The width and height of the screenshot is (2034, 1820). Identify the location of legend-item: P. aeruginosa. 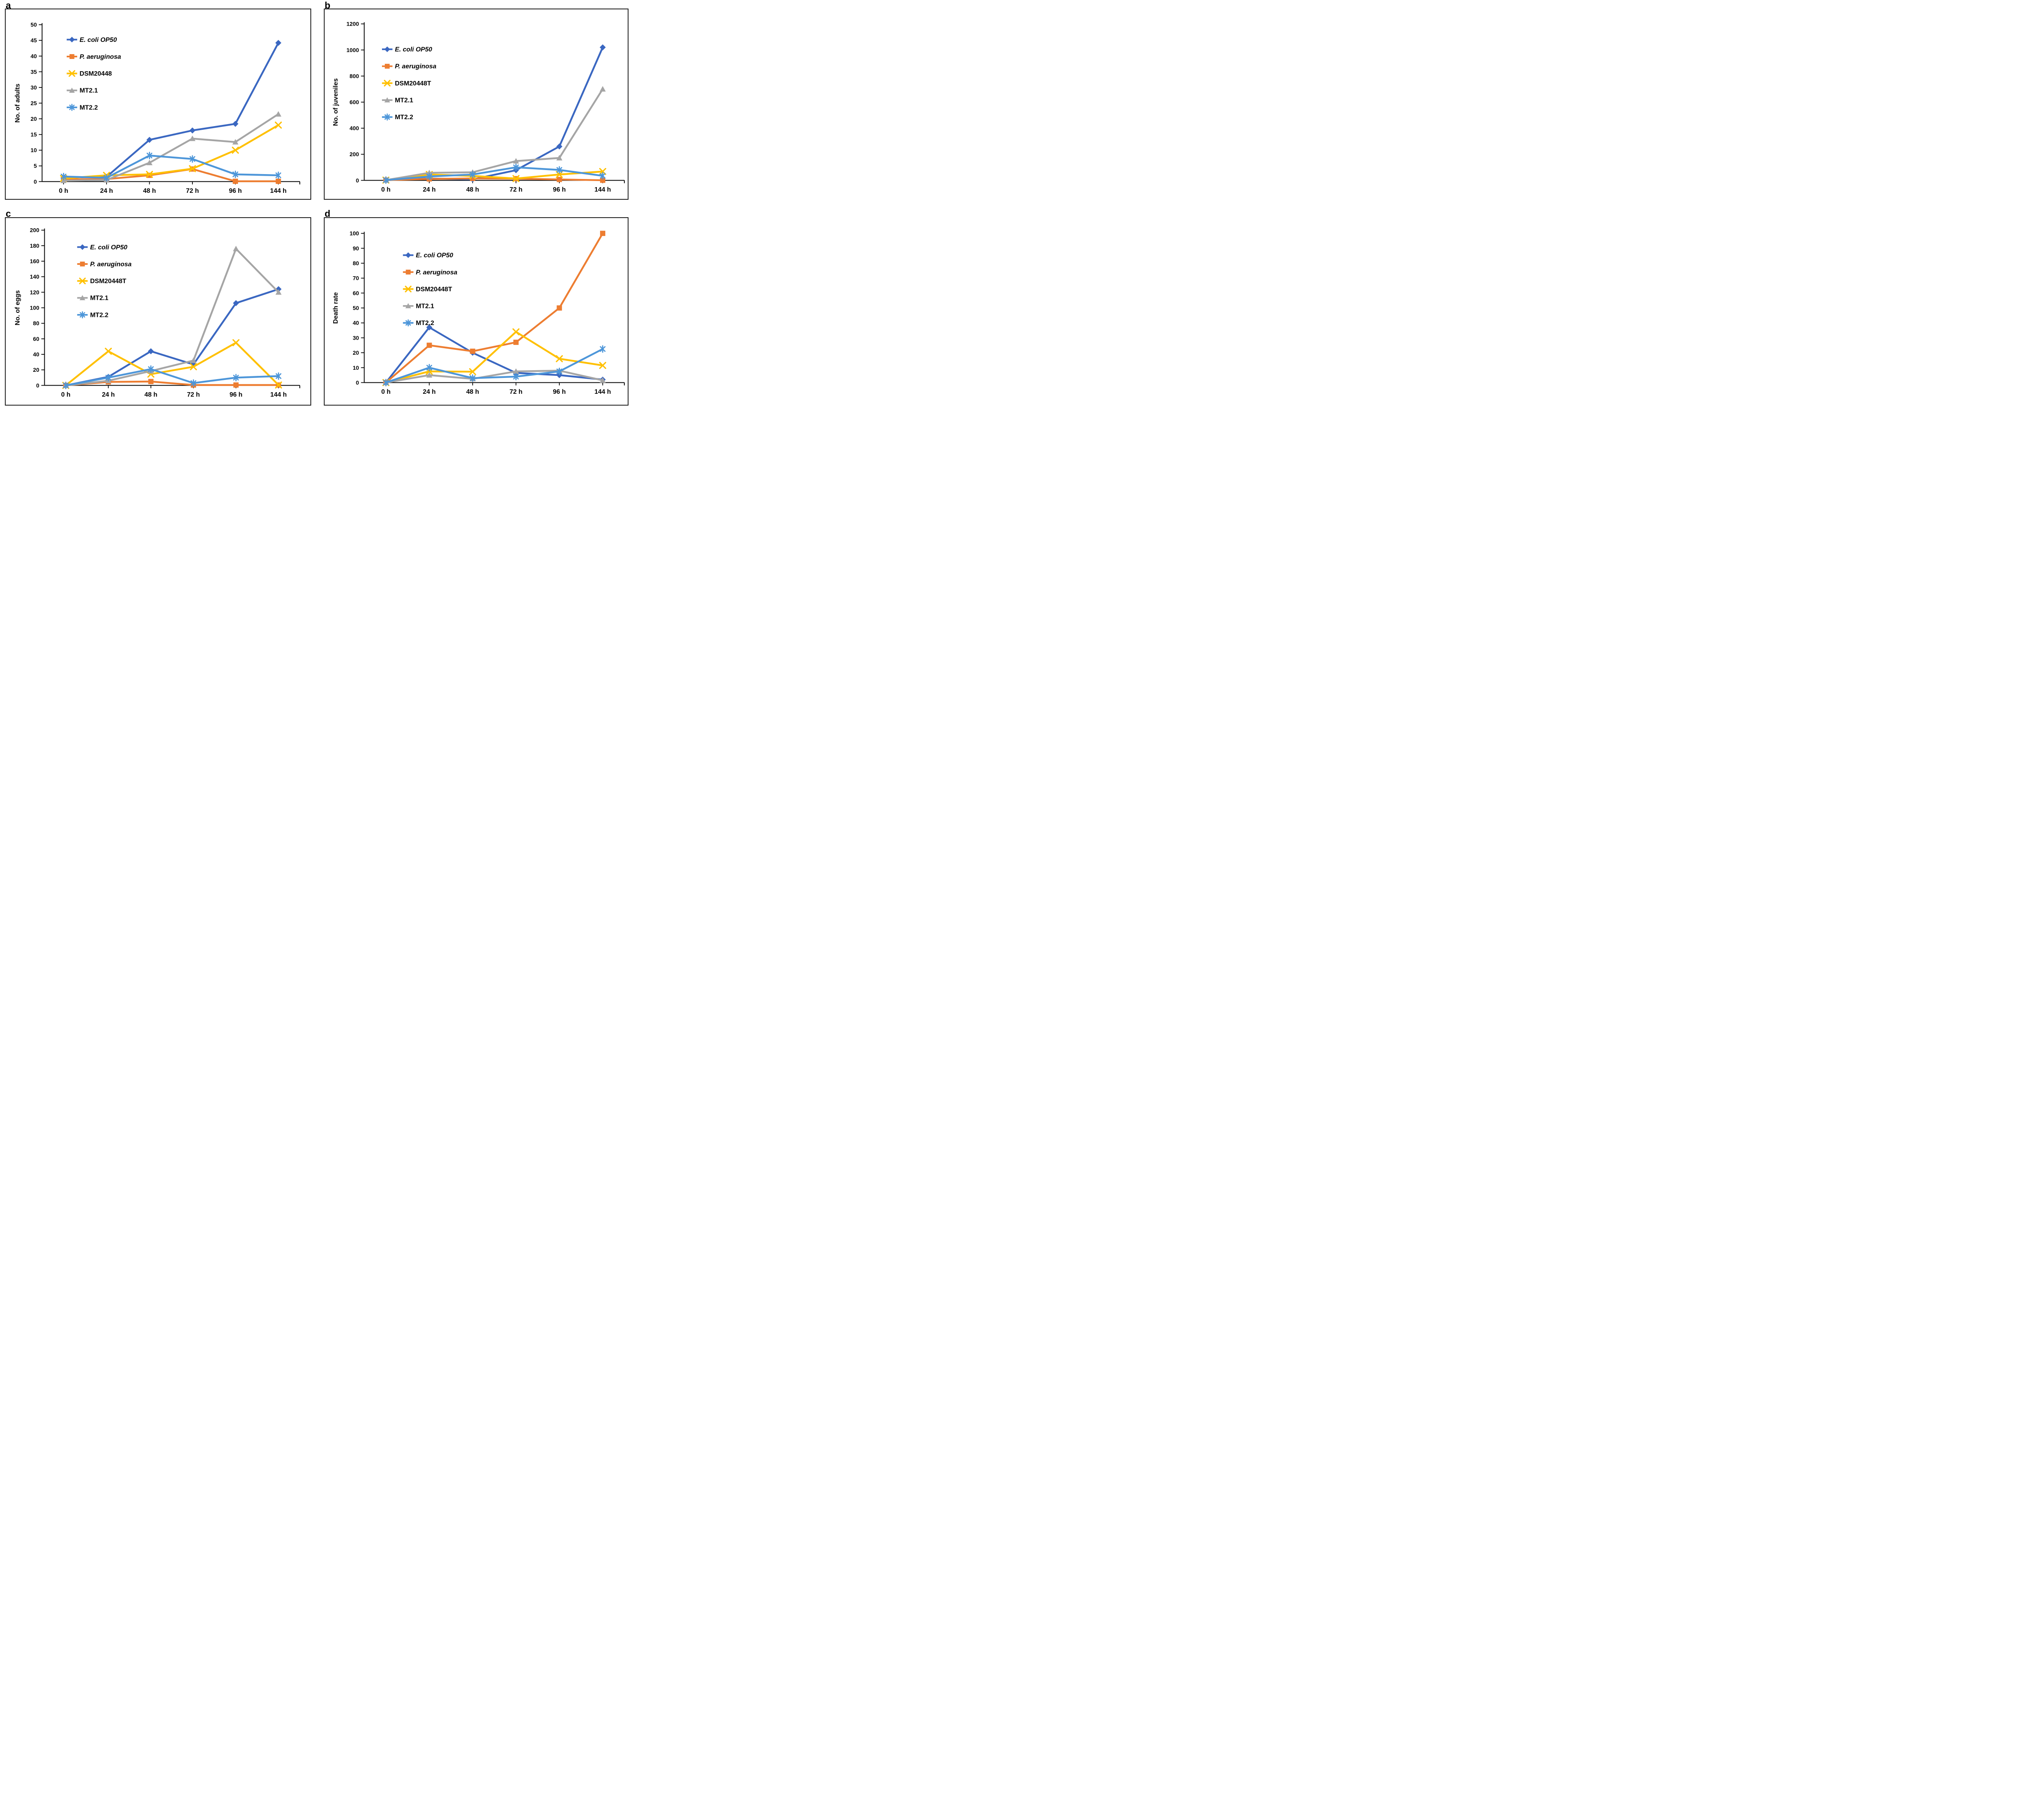
(430, 272).